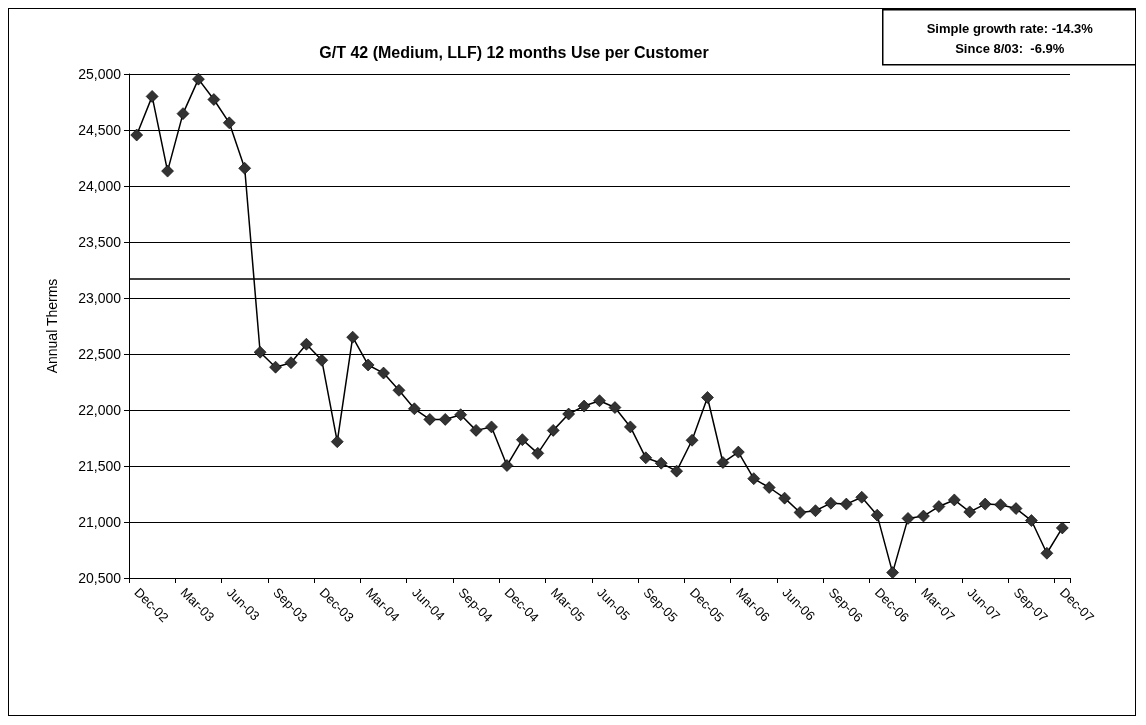 This screenshot has height=725, width=1146. What do you see at coordinates (100, 242) in the screenshot?
I see `y-tick-label: 23,500` at bounding box center [100, 242].